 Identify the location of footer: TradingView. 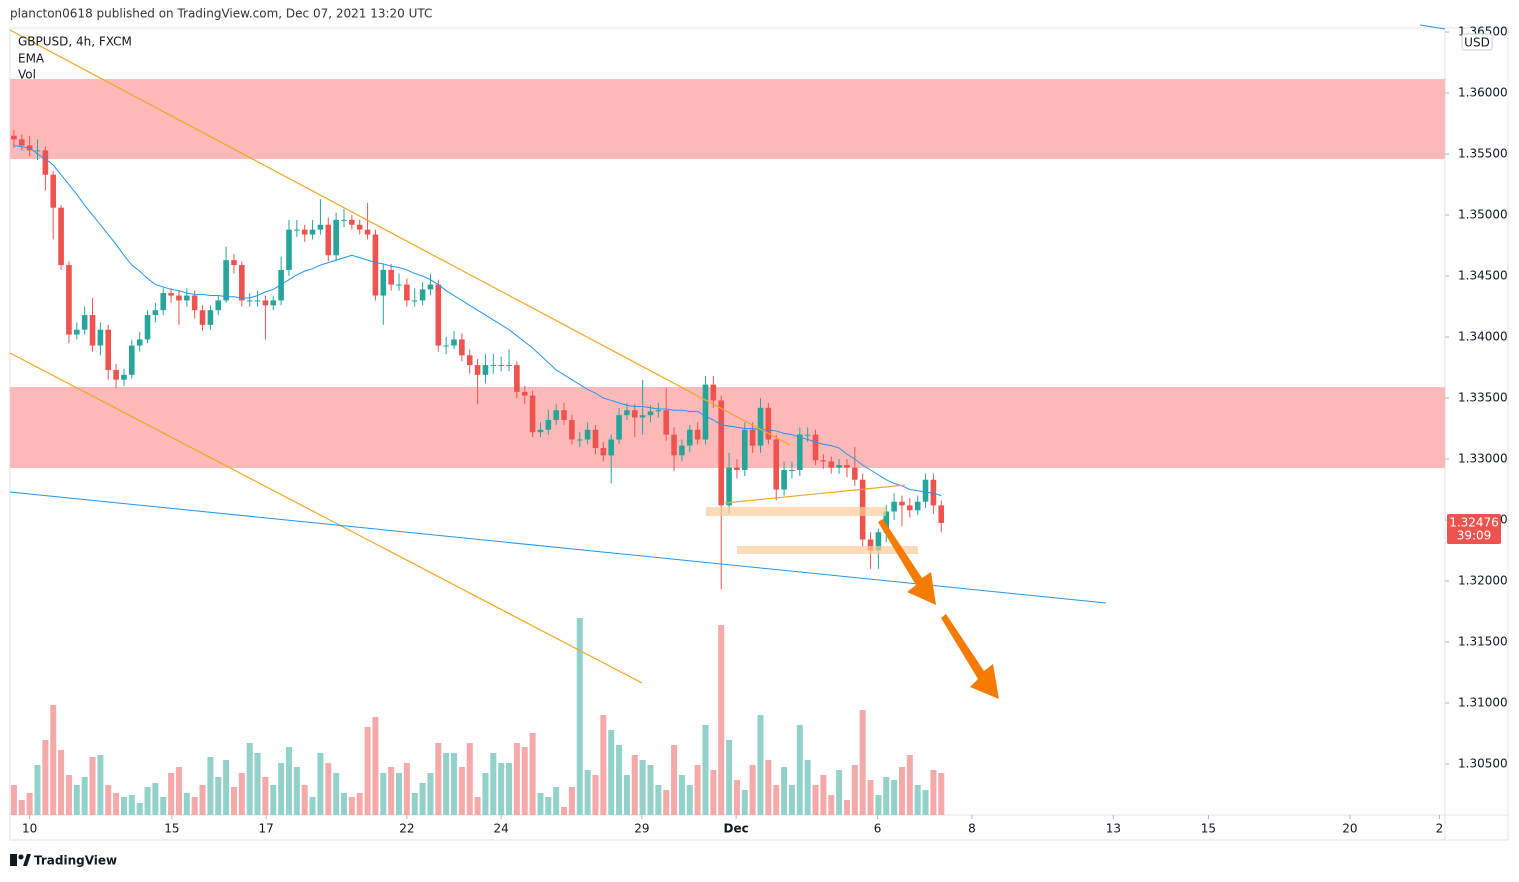
(75, 861).